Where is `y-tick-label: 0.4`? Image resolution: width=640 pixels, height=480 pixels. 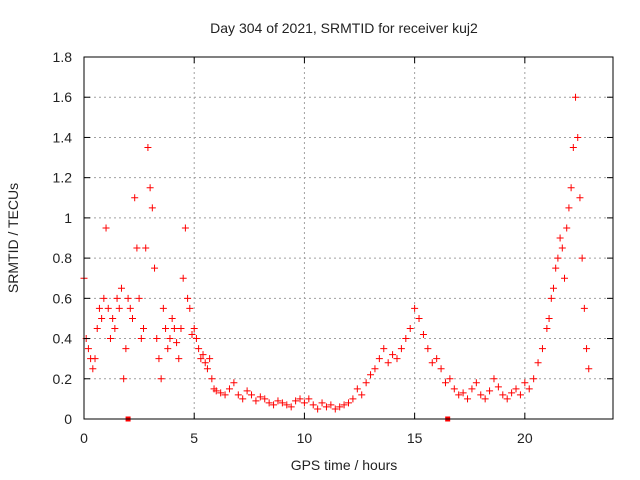
y-tick-label: 0.4 is located at coordinates (63, 339).